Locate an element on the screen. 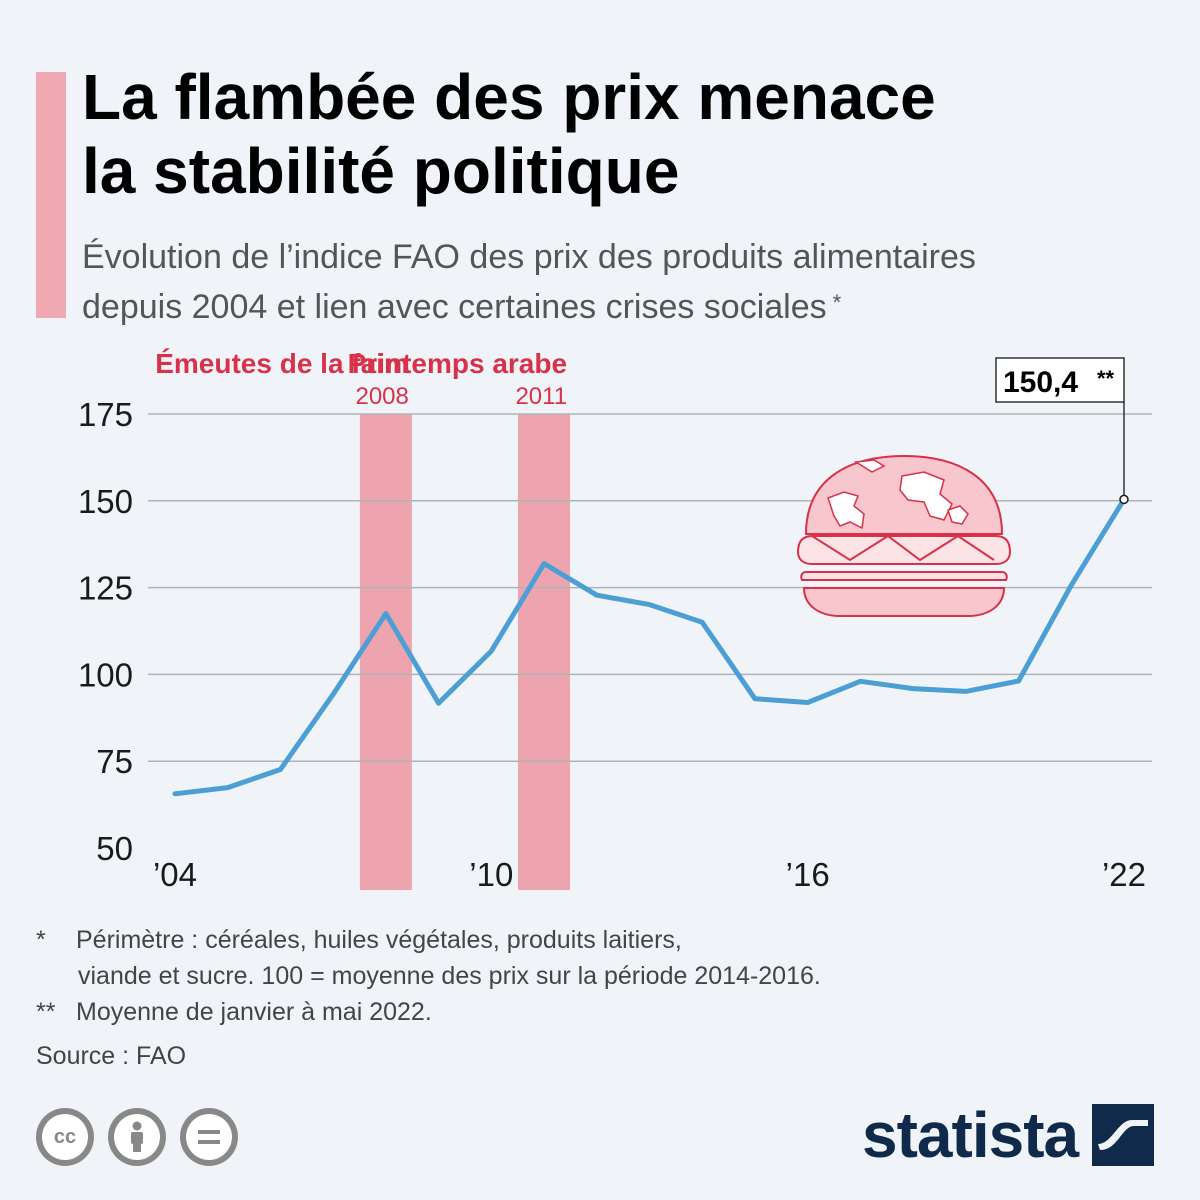 Image resolution: width=1200 pixels, height=1200 pixels. x-tick-label-1: ’10 is located at coordinates (491, 874).